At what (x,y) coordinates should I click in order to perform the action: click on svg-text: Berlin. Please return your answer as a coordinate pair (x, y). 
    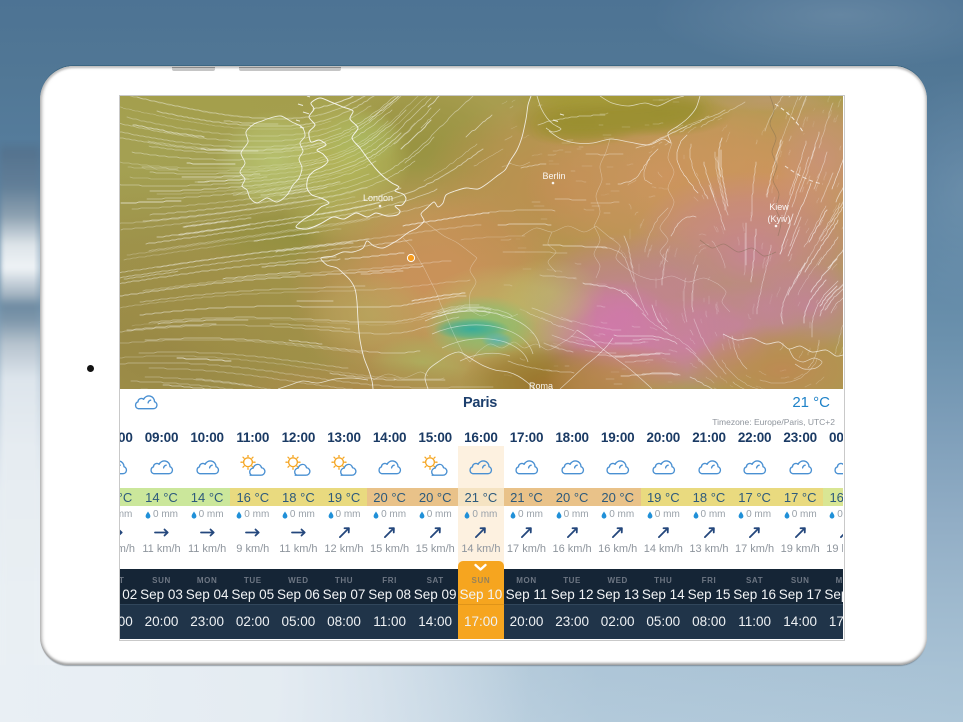
    Looking at the image, I should click on (553, 176).